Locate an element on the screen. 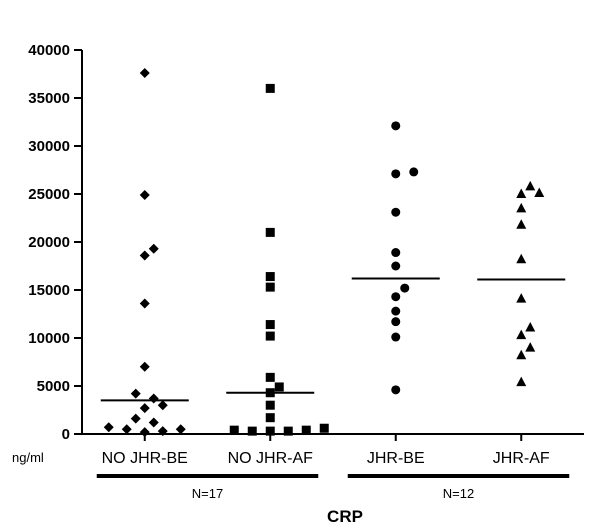  group-label: N=17 is located at coordinates (207, 493).